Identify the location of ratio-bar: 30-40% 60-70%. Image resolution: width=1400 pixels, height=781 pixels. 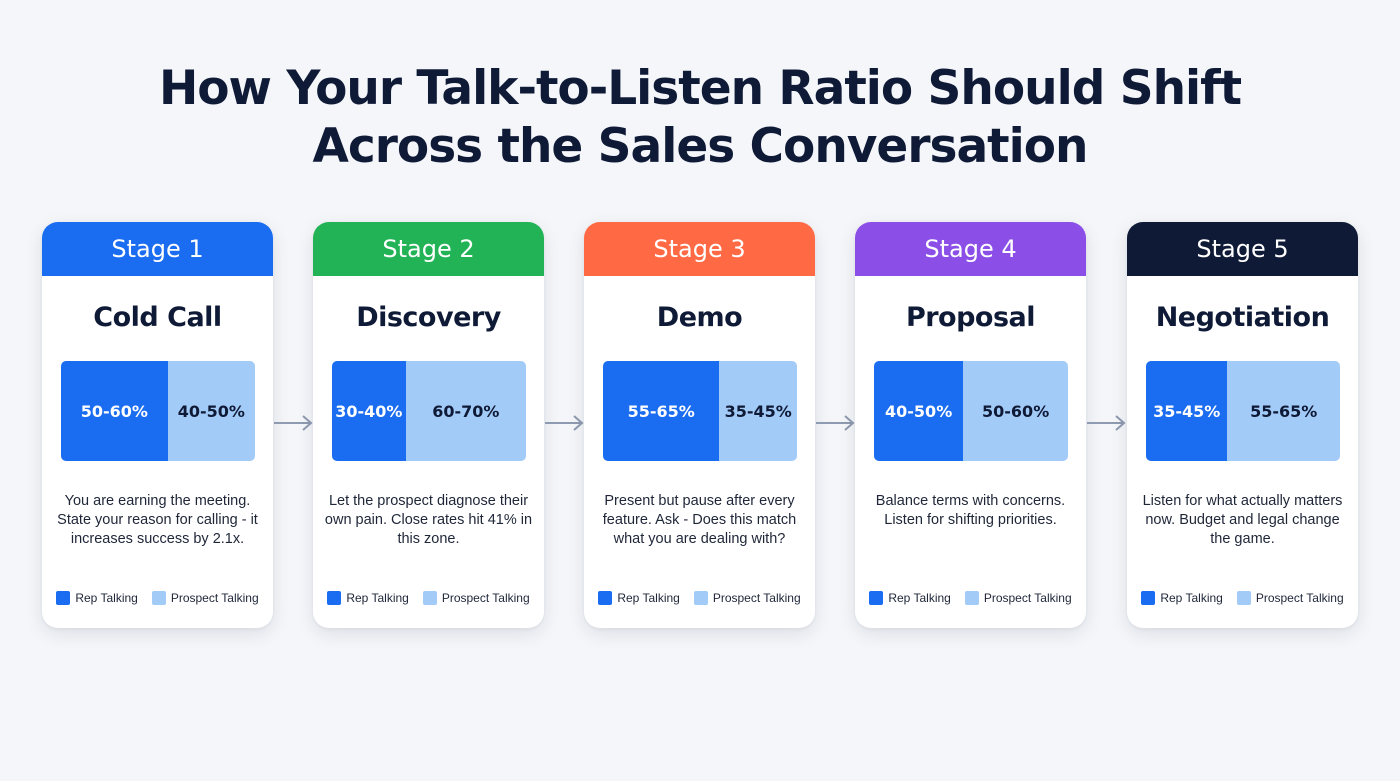
(429, 411).